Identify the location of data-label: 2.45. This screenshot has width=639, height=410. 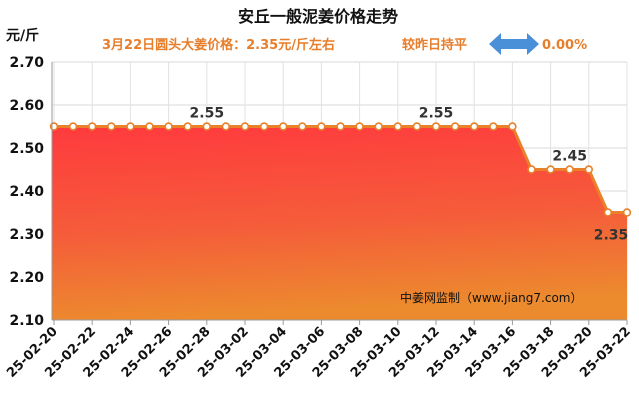
(569, 157).